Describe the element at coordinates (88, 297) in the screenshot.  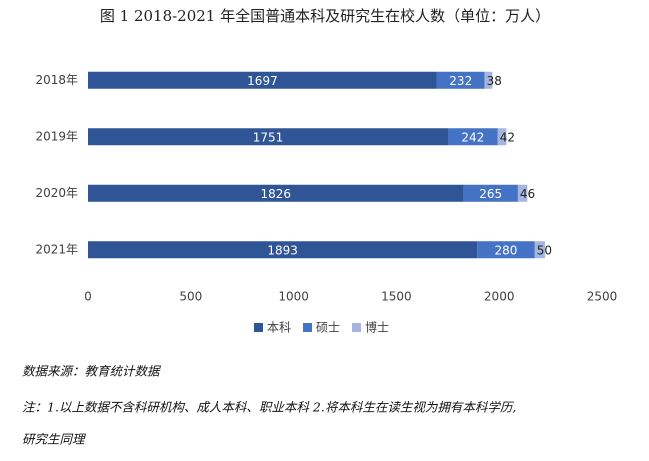
I see `x-tick-label: 0` at that location.